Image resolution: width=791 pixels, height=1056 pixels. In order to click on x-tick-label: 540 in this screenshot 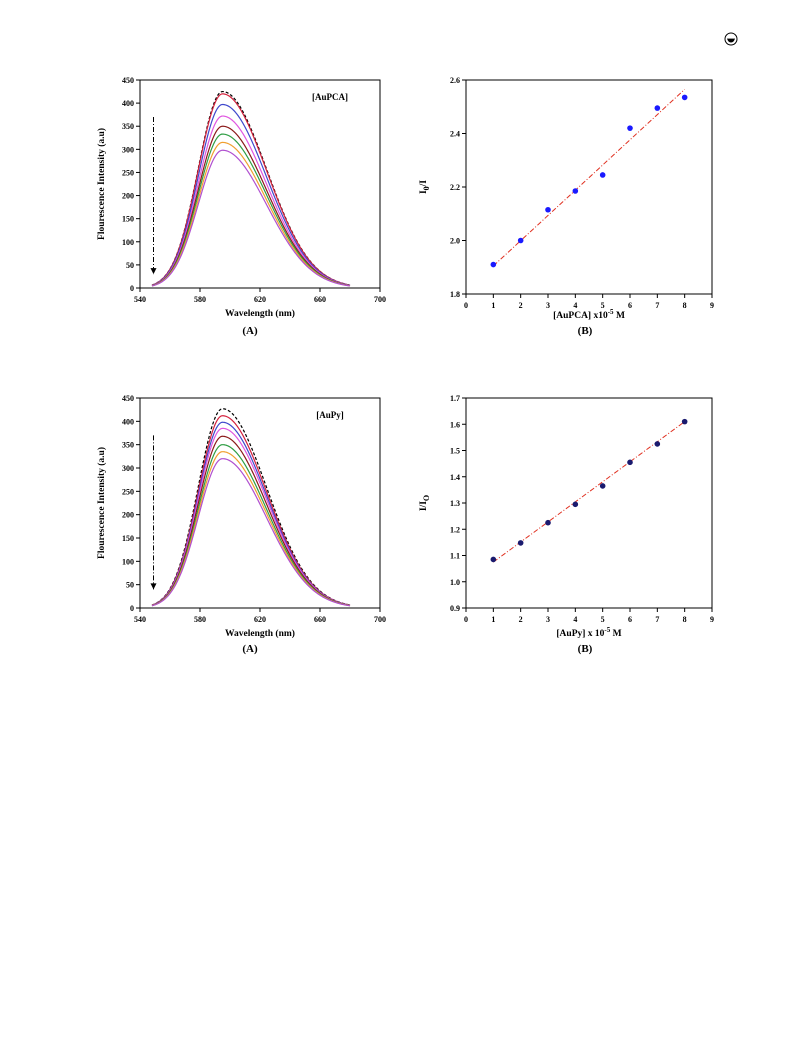, I will do `click(140, 619)`.